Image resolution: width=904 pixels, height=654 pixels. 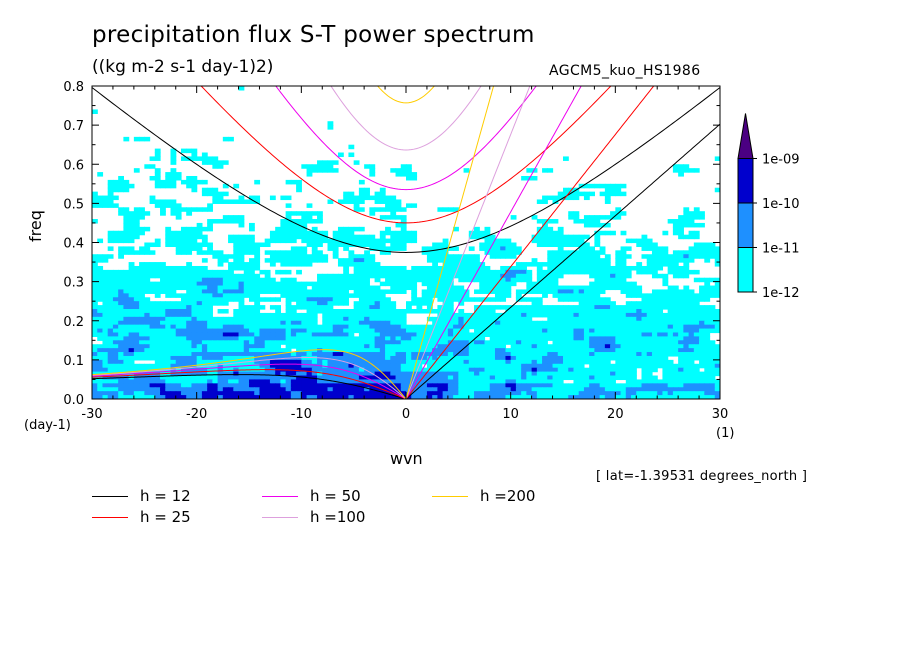 I want to click on rossby-wave-curve, so click(x=249, y=381).